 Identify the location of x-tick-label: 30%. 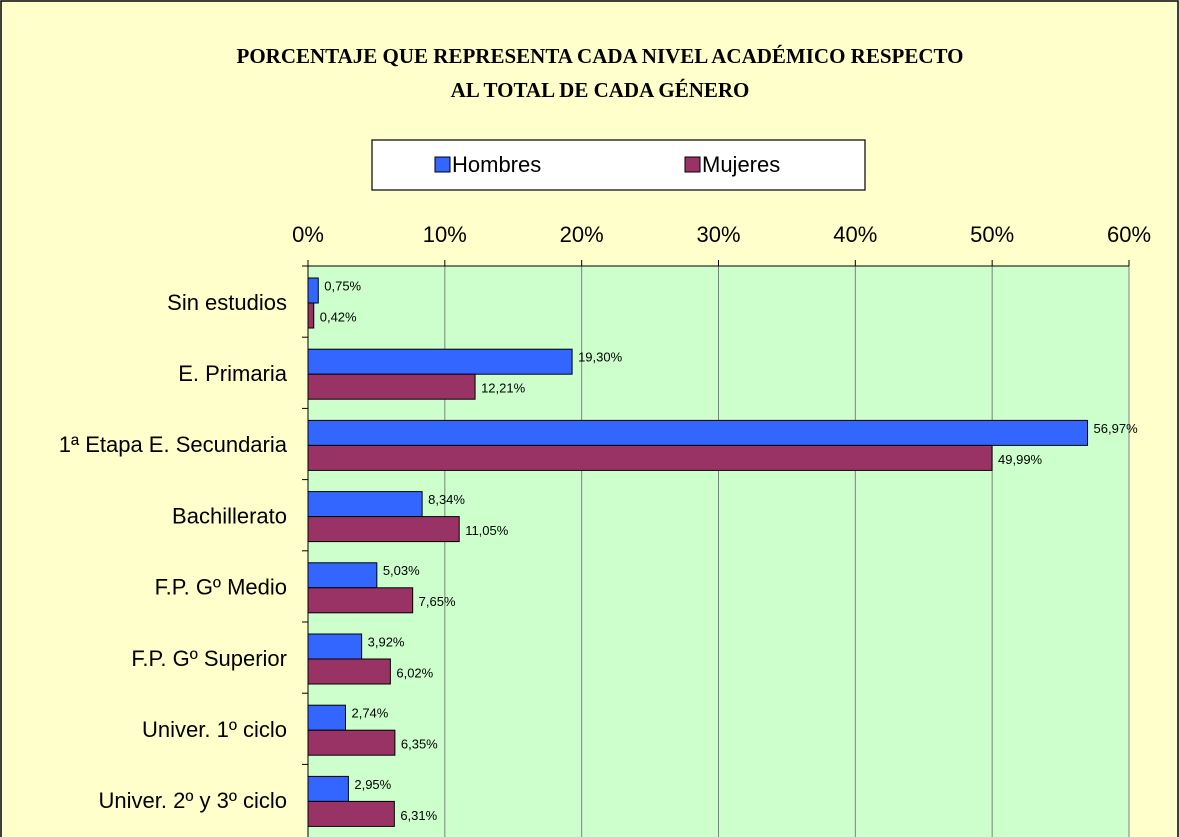
(718, 234).